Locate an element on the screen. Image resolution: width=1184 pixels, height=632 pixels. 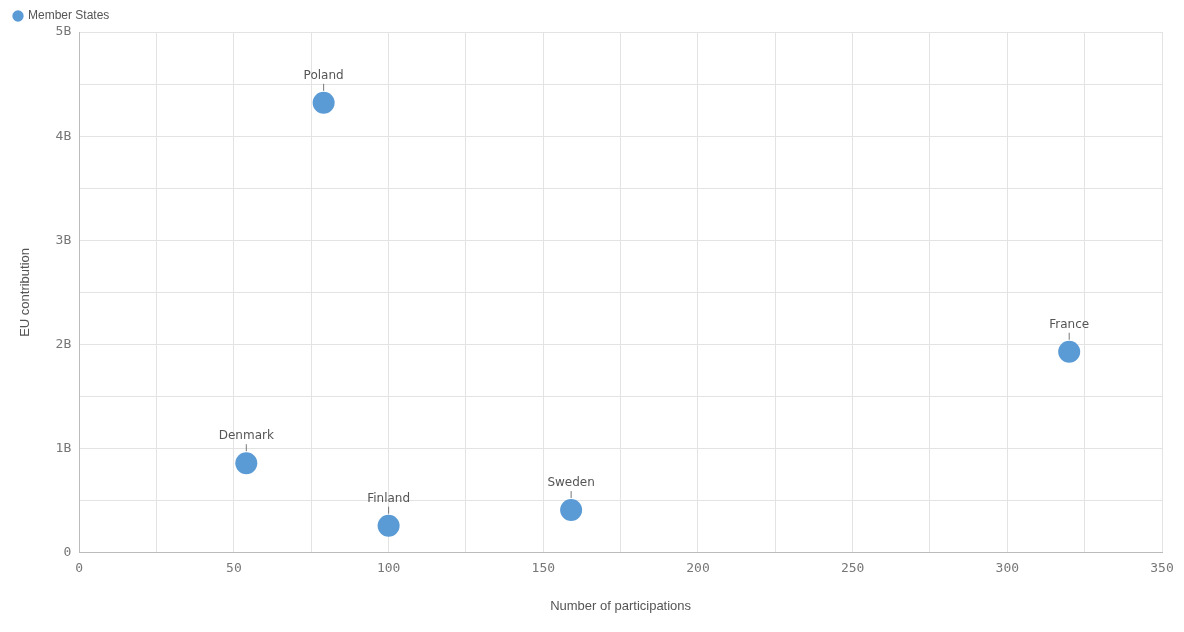
annotation: Poland is located at coordinates (323, 74).